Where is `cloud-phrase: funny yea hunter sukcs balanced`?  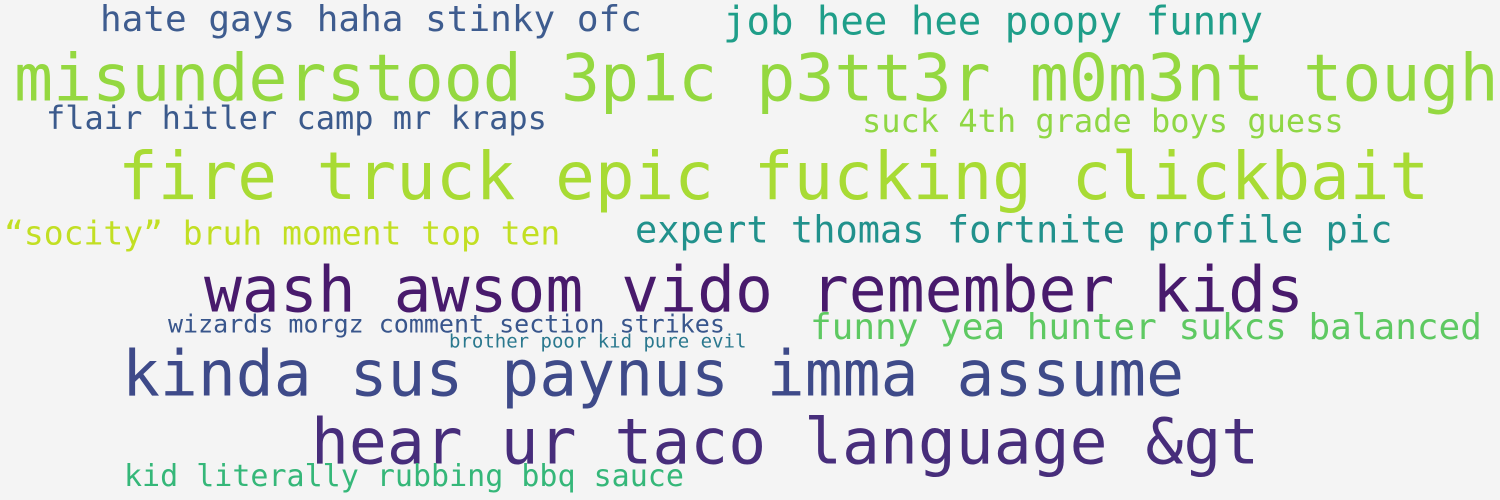
cloud-phrase: funny yea hunter sukcs balanced is located at coordinates (1146, 327).